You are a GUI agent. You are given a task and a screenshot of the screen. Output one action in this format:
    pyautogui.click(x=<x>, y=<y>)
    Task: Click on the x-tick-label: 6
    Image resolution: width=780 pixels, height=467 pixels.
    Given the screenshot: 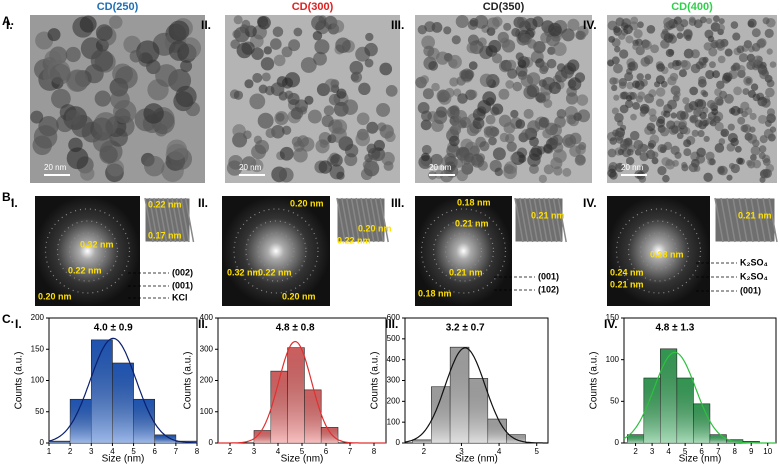 What is the action you would take?
    pyautogui.click(x=701, y=451)
    